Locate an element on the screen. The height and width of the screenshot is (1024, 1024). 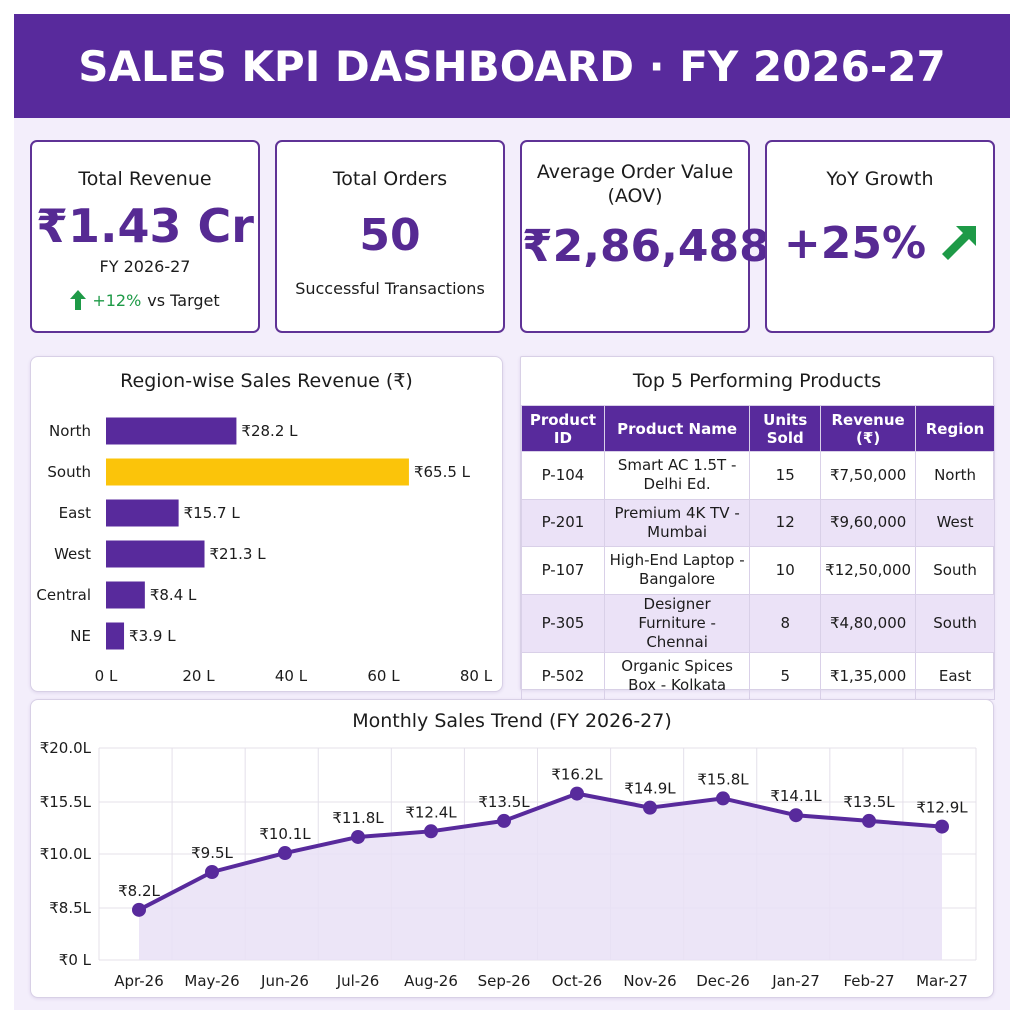
cell-product-id: P-201 is located at coordinates (563, 523).